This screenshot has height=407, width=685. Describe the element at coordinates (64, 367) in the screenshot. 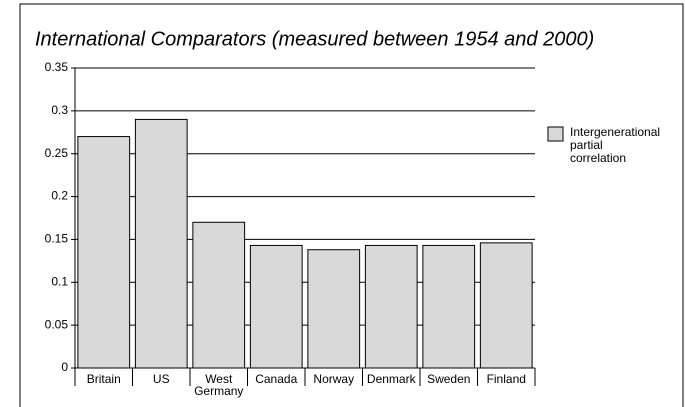

I see `y-tick-label: 0` at that location.